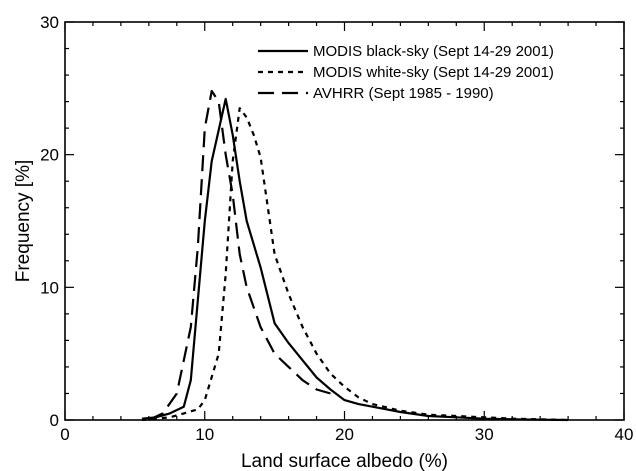  I want to click on y-tick-label: 0, so click(54, 420).